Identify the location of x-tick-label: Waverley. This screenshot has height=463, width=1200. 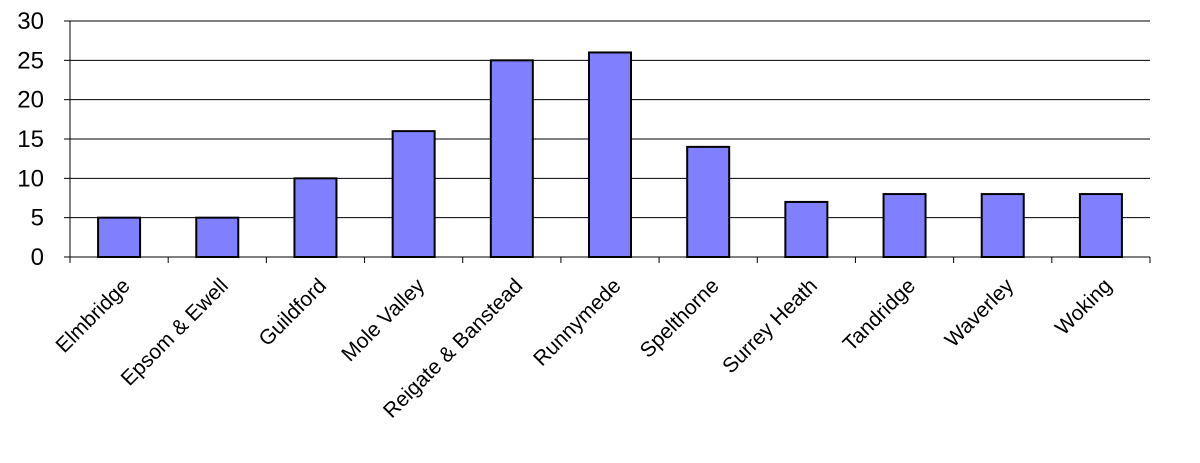
(980, 313).